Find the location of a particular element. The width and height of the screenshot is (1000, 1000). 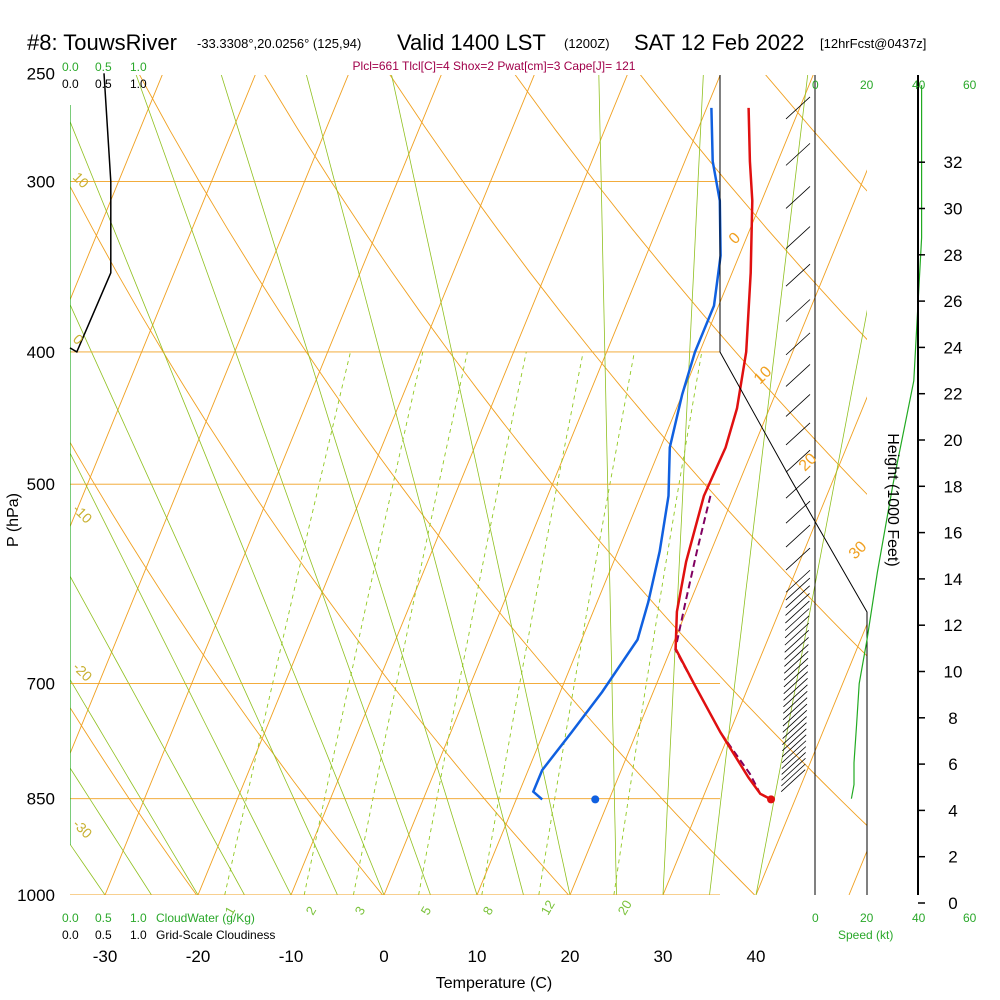

height-axis-label: Height (1000 Feet) is located at coordinates (892, 499).